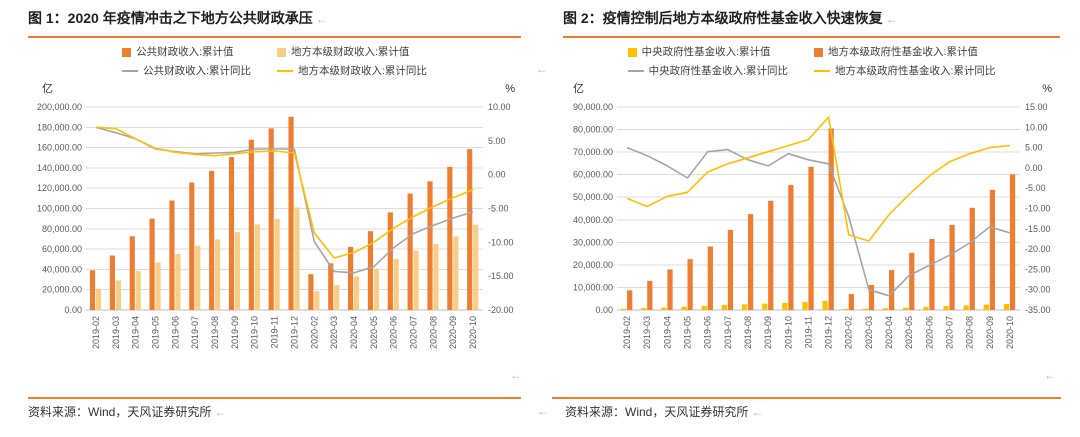 This screenshot has height=437, width=1080. I want to click on svg-text: 140,000.00, so click(59, 168).